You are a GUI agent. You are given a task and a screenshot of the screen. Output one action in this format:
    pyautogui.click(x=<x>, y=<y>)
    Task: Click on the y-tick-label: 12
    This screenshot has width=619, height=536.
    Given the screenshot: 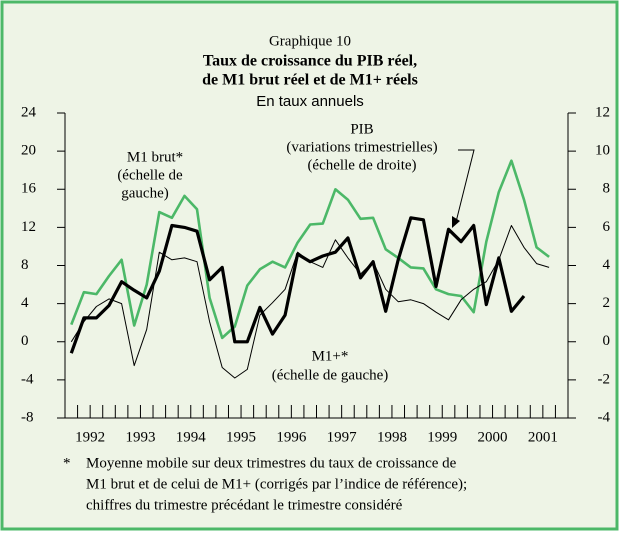 What is the action you would take?
    pyautogui.click(x=28, y=227)
    